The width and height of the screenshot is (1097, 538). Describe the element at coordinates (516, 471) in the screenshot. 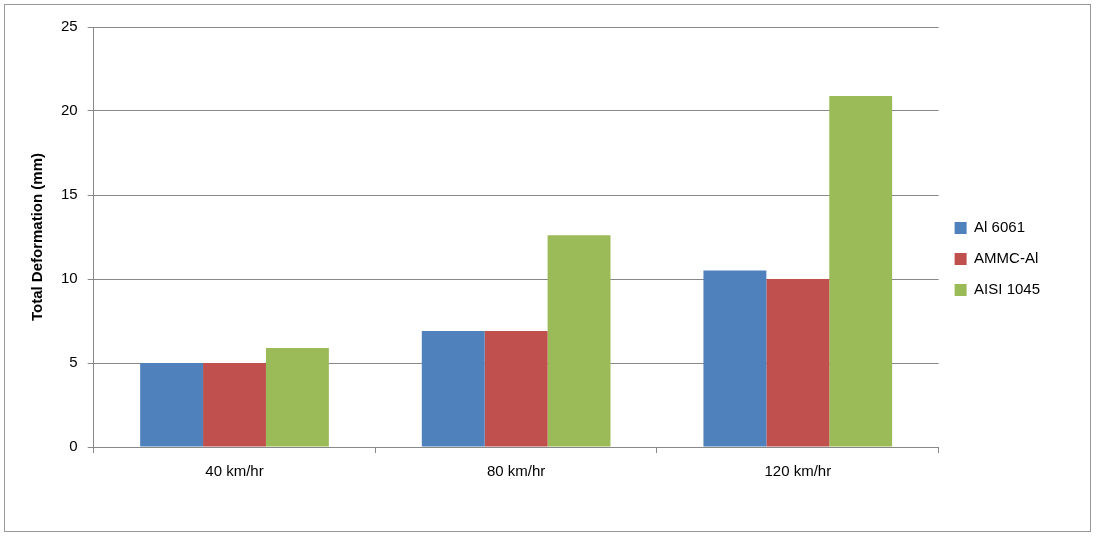

I see `x-tick-label: 80 km/hr` at that location.